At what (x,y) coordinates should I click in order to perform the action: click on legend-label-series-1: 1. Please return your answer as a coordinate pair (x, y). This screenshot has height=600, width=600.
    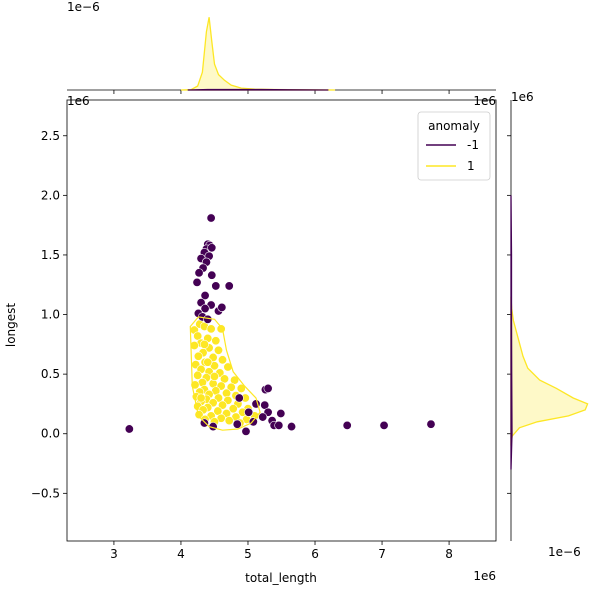
    Looking at the image, I should click on (471, 166).